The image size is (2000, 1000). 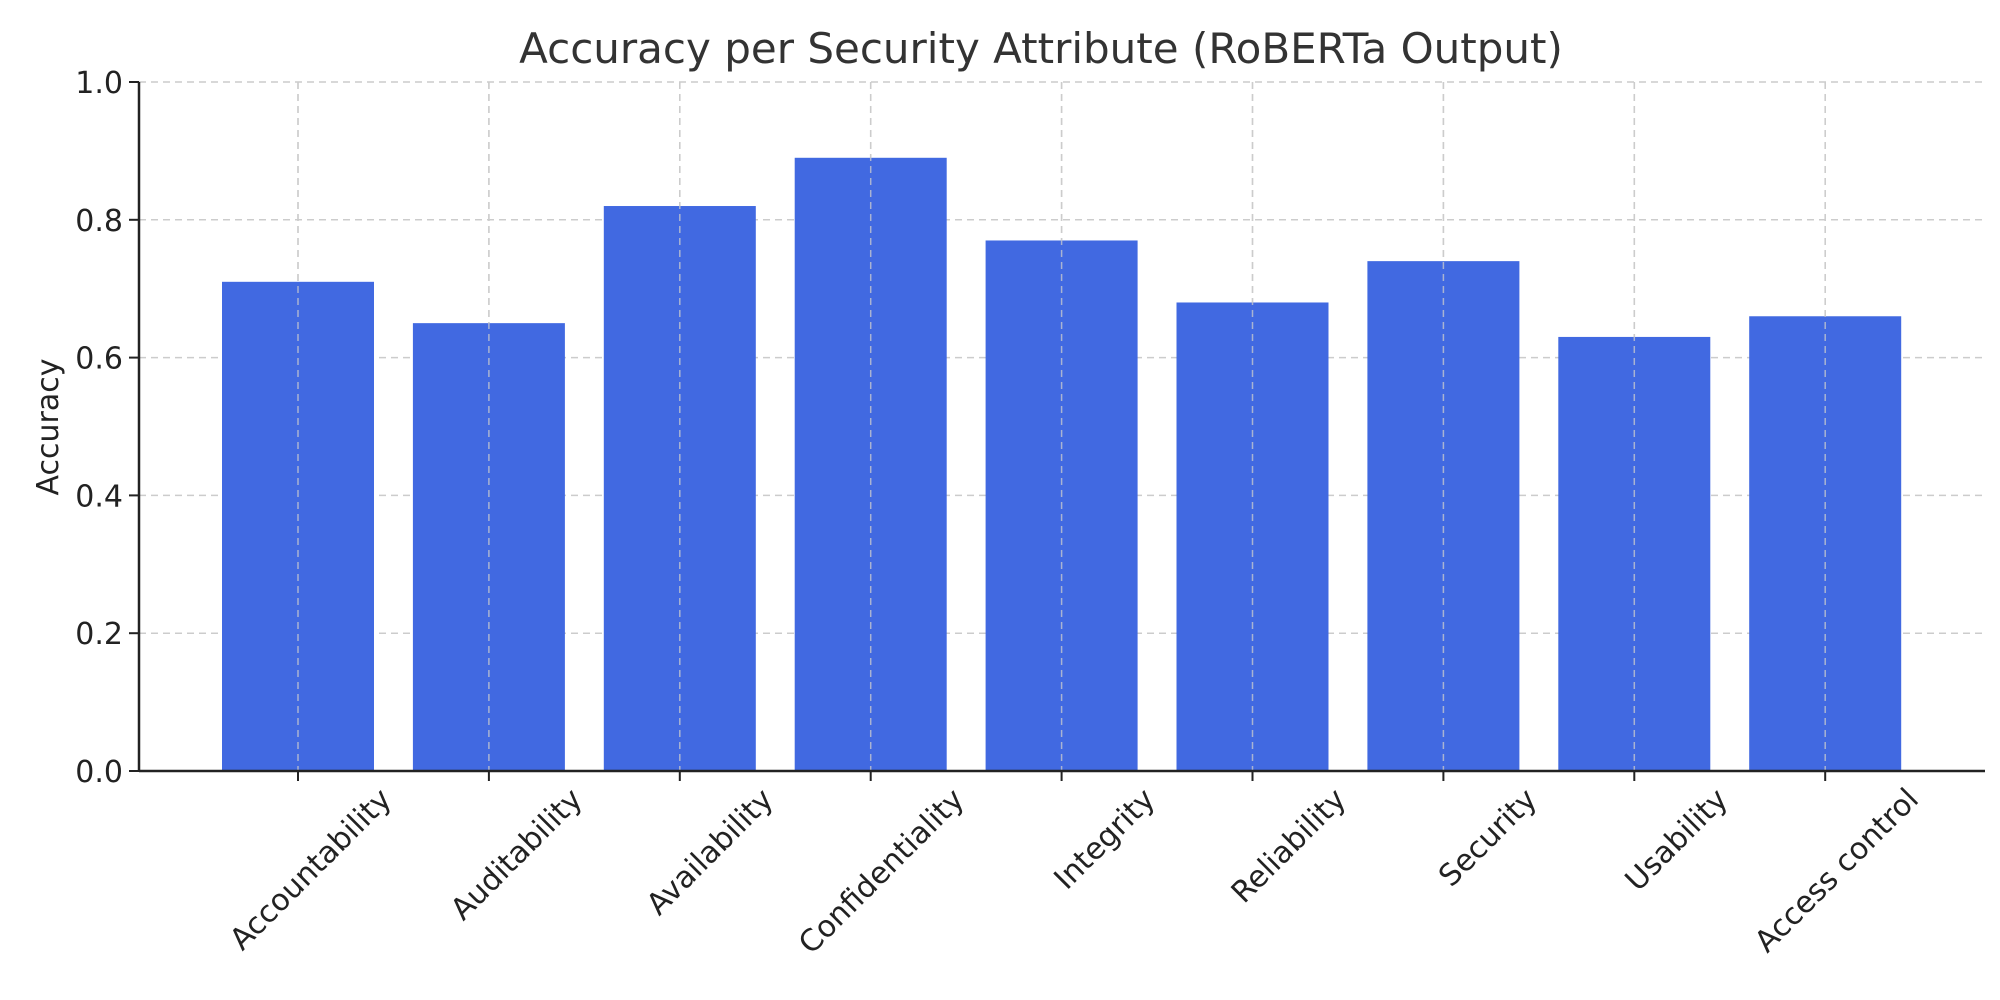 What do you see at coordinates (516, 854) in the screenshot?
I see `x-tick-label: Auditability` at bounding box center [516, 854].